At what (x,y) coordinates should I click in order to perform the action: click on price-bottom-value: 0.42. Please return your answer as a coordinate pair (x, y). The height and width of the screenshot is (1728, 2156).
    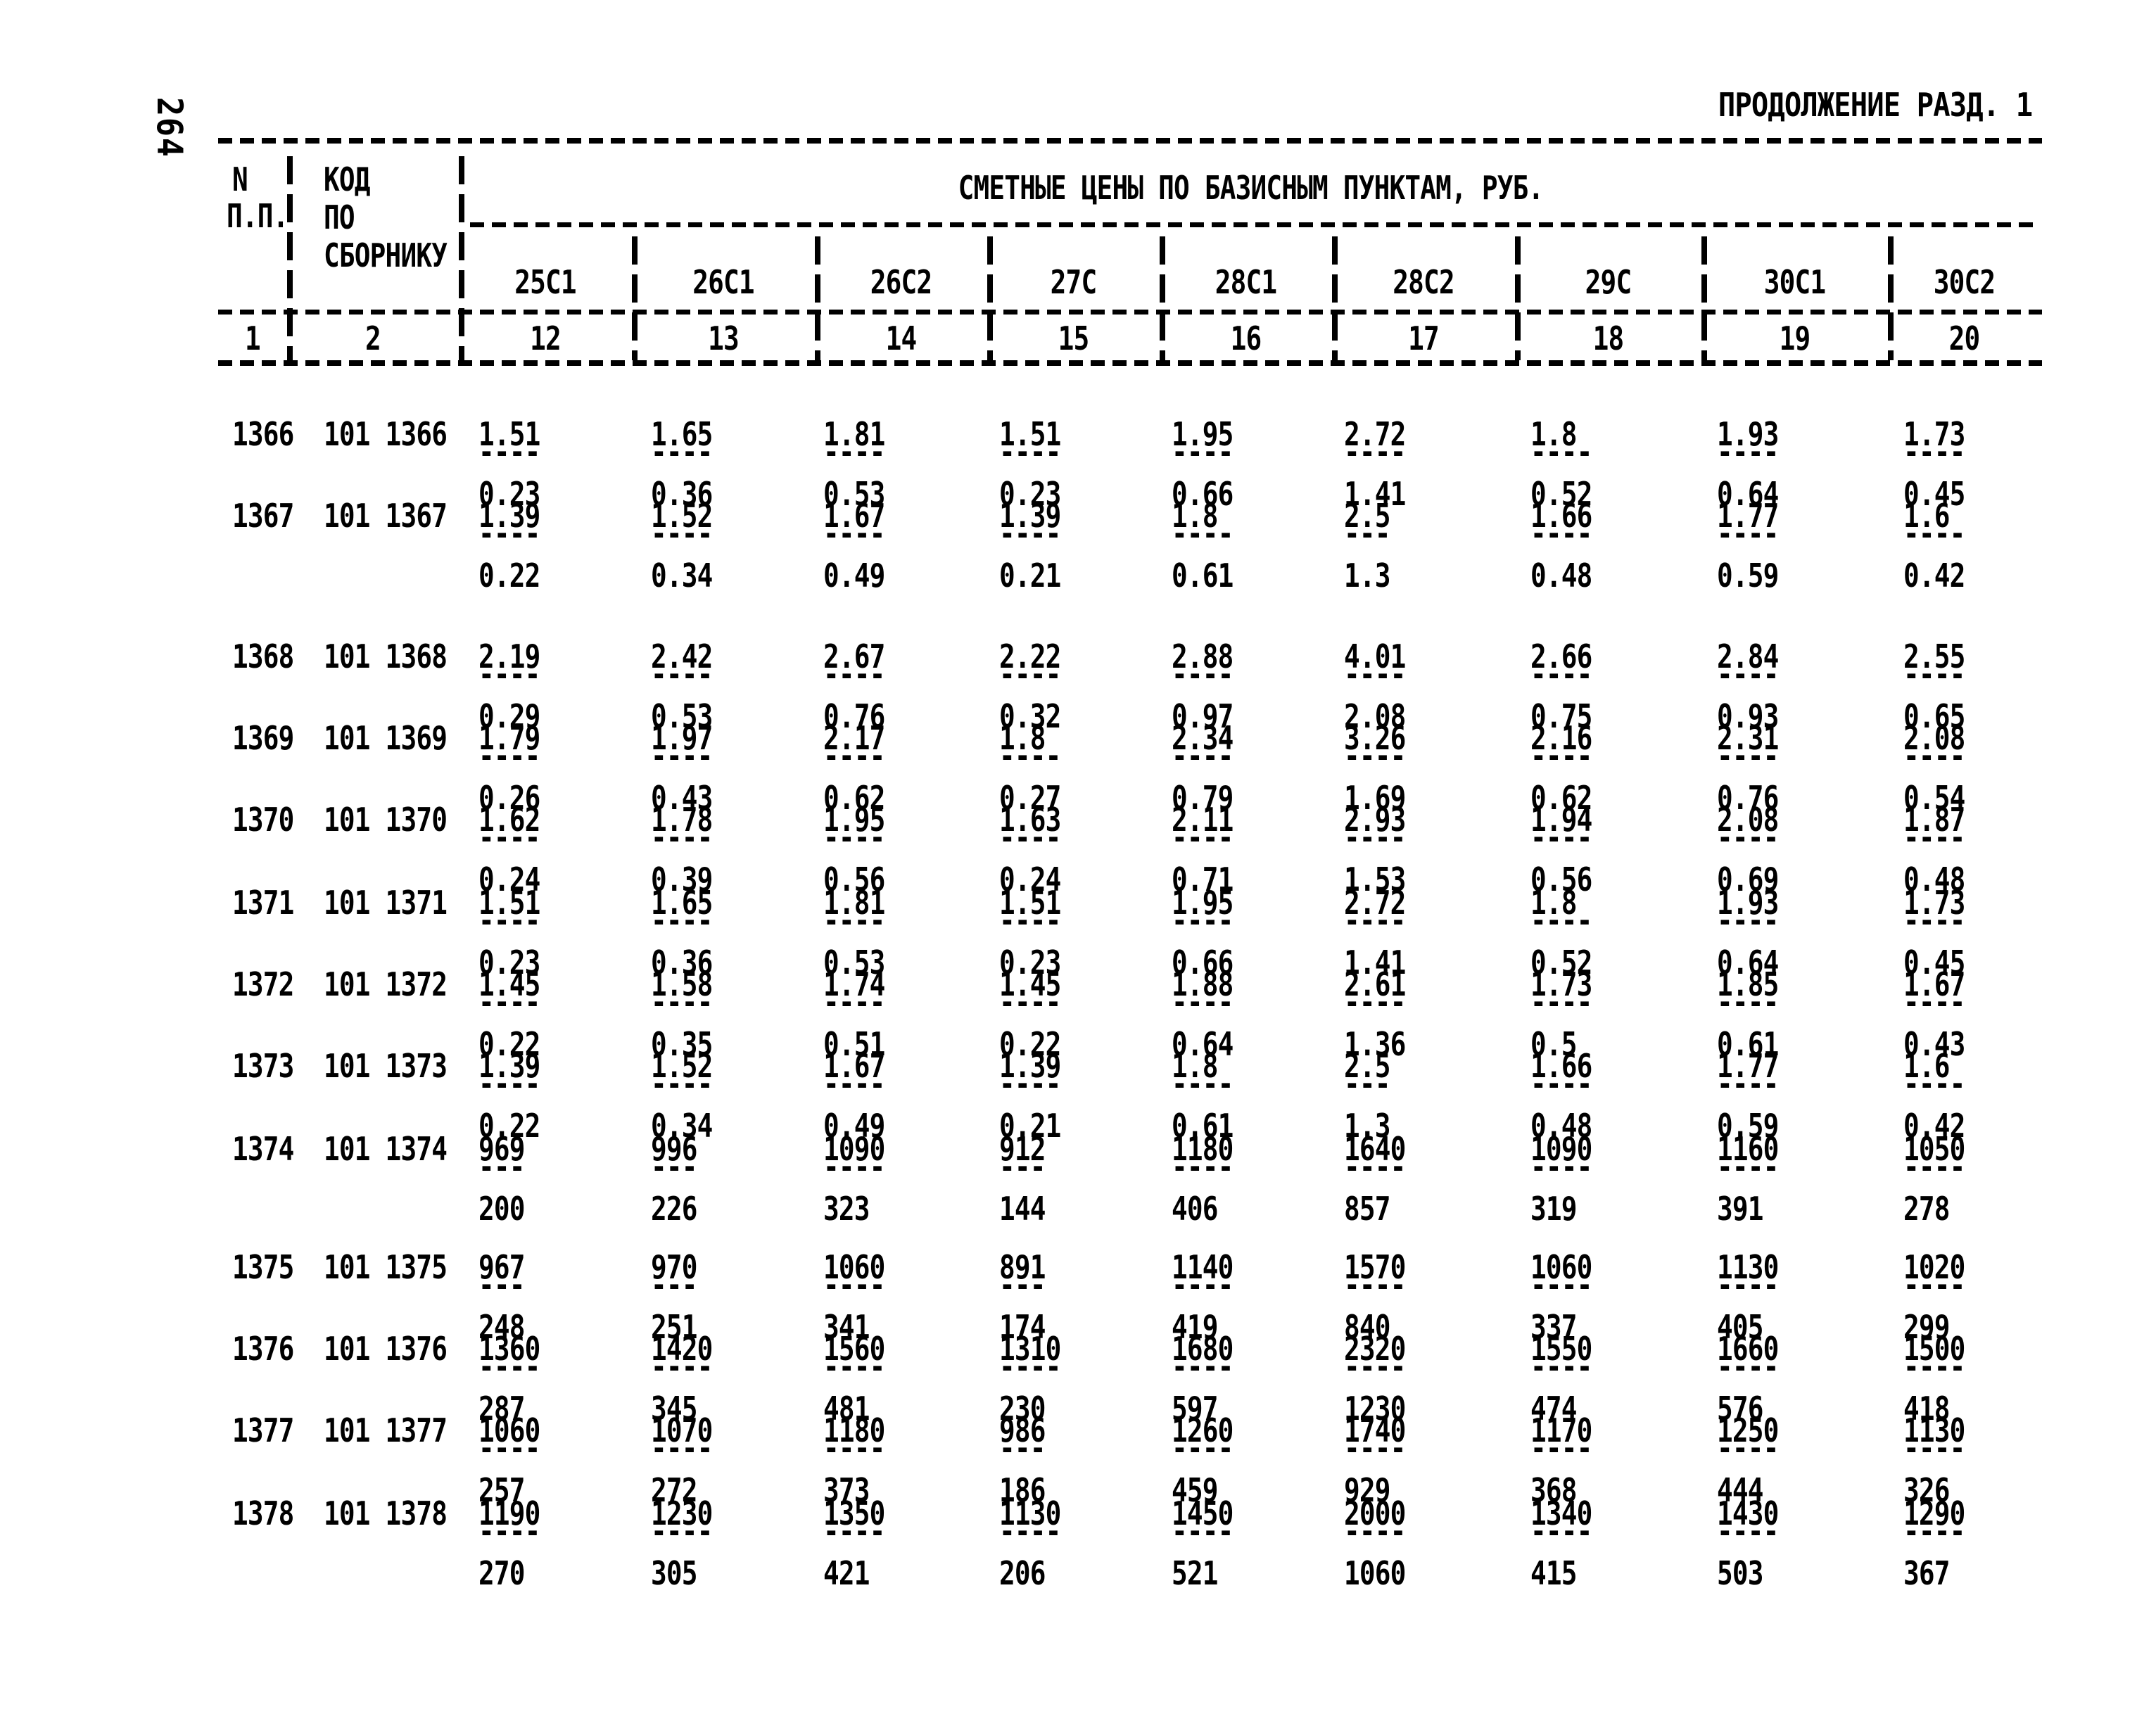
    Looking at the image, I should click on (1934, 1126).